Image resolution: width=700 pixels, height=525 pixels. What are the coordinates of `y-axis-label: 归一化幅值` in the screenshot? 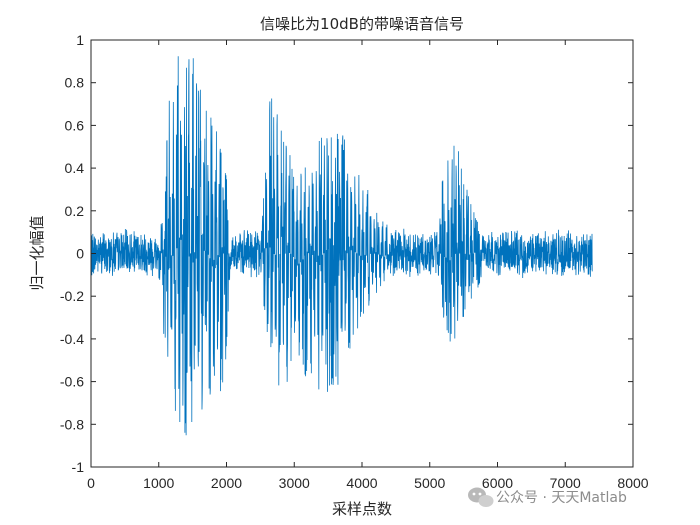 It's located at (37, 252).